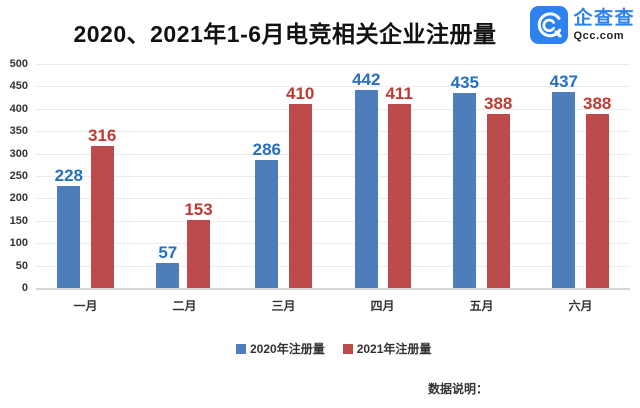 The height and width of the screenshot is (408, 640). Describe the element at coordinates (24, 288) in the screenshot. I see `y-tick-label: 0` at that location.